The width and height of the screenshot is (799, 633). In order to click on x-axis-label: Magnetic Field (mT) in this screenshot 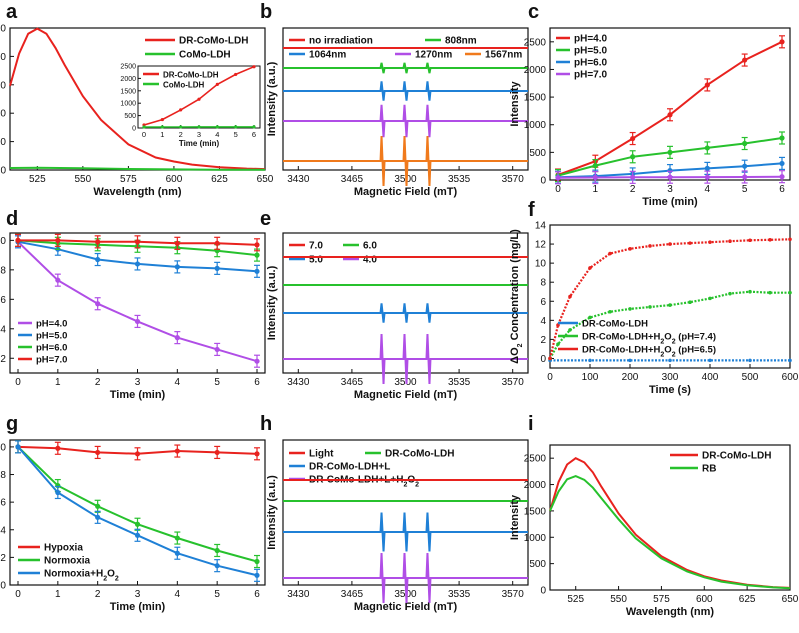, I will do `click(406, 607)`.